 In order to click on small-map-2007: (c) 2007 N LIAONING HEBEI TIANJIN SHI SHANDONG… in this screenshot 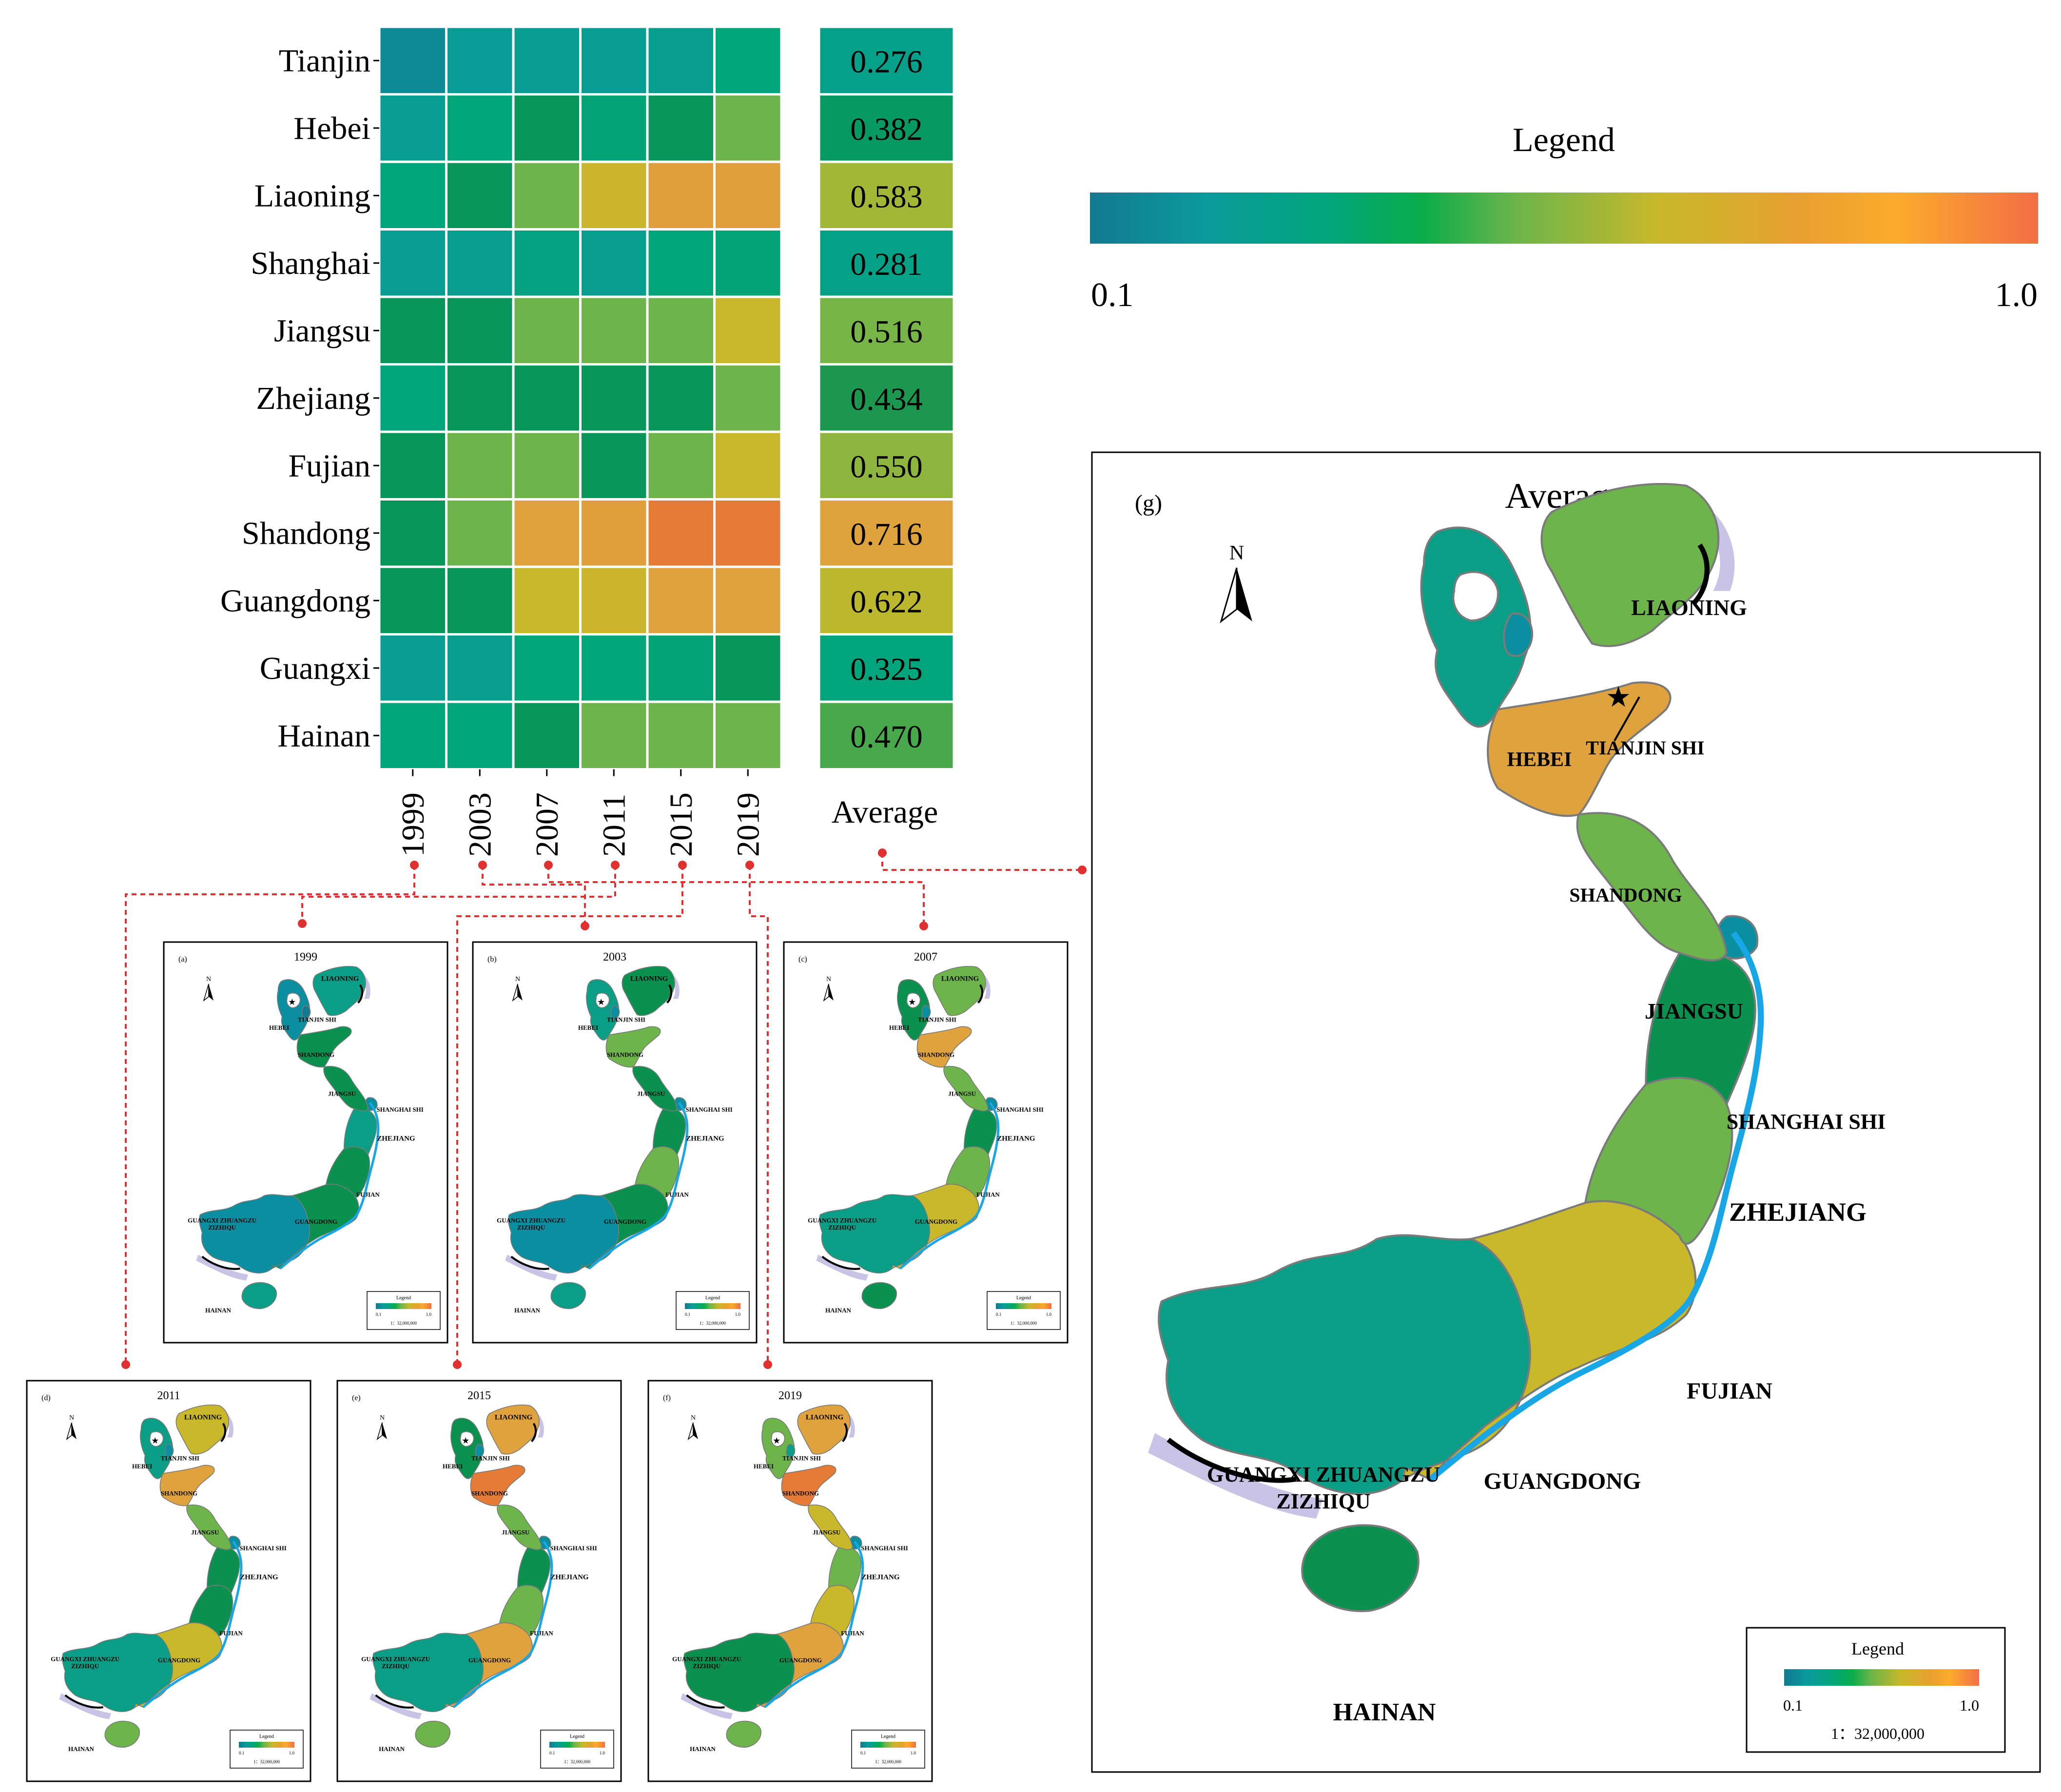, I will do `click(926, 1142)`.